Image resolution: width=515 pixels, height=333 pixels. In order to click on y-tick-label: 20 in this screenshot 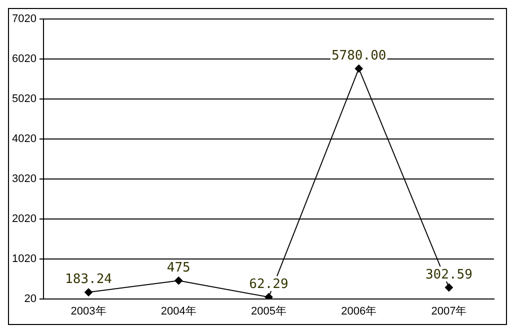, I will do `click(30, 298)`.